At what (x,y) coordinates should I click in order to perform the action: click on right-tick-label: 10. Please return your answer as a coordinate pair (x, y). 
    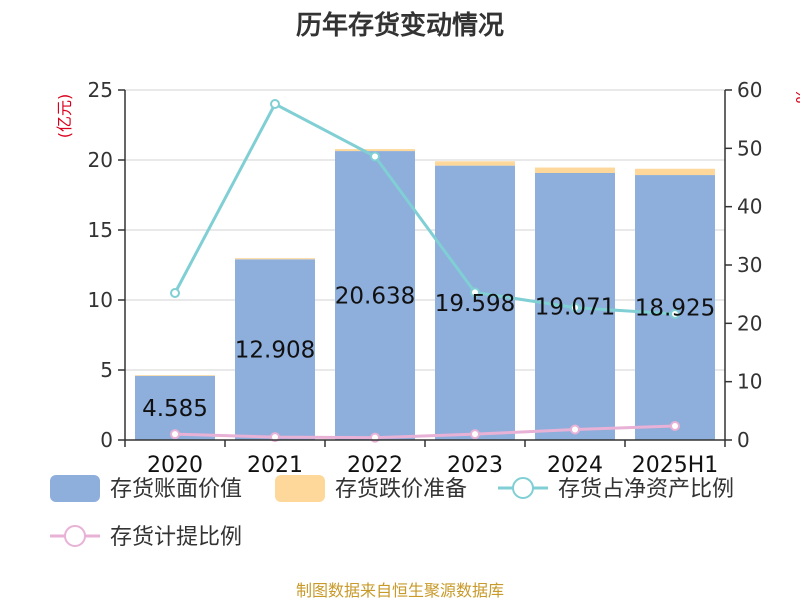
    Looking at the image, I should click on (749, 382).